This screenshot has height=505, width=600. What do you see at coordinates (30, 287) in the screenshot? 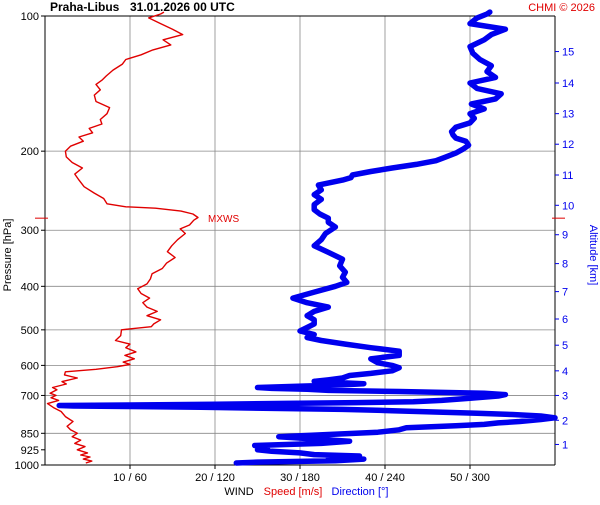
I see `pressure-tick-label: 400` at bounding box center [30, 287].